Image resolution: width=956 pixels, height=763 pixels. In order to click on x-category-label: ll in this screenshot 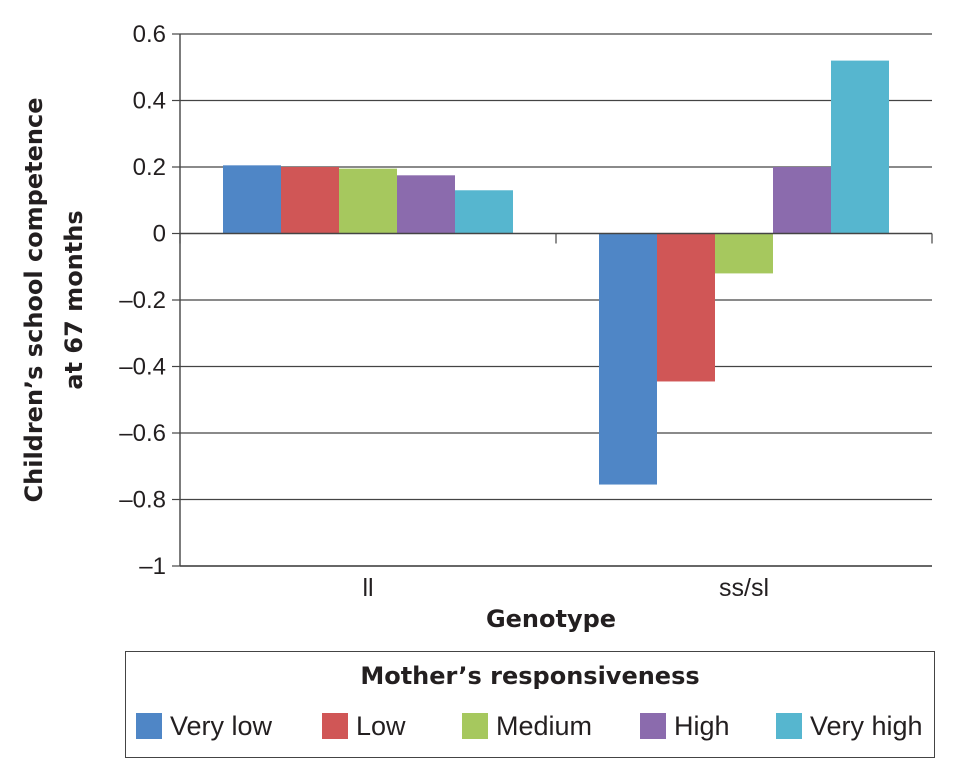, I will do `click(367, 588)`.